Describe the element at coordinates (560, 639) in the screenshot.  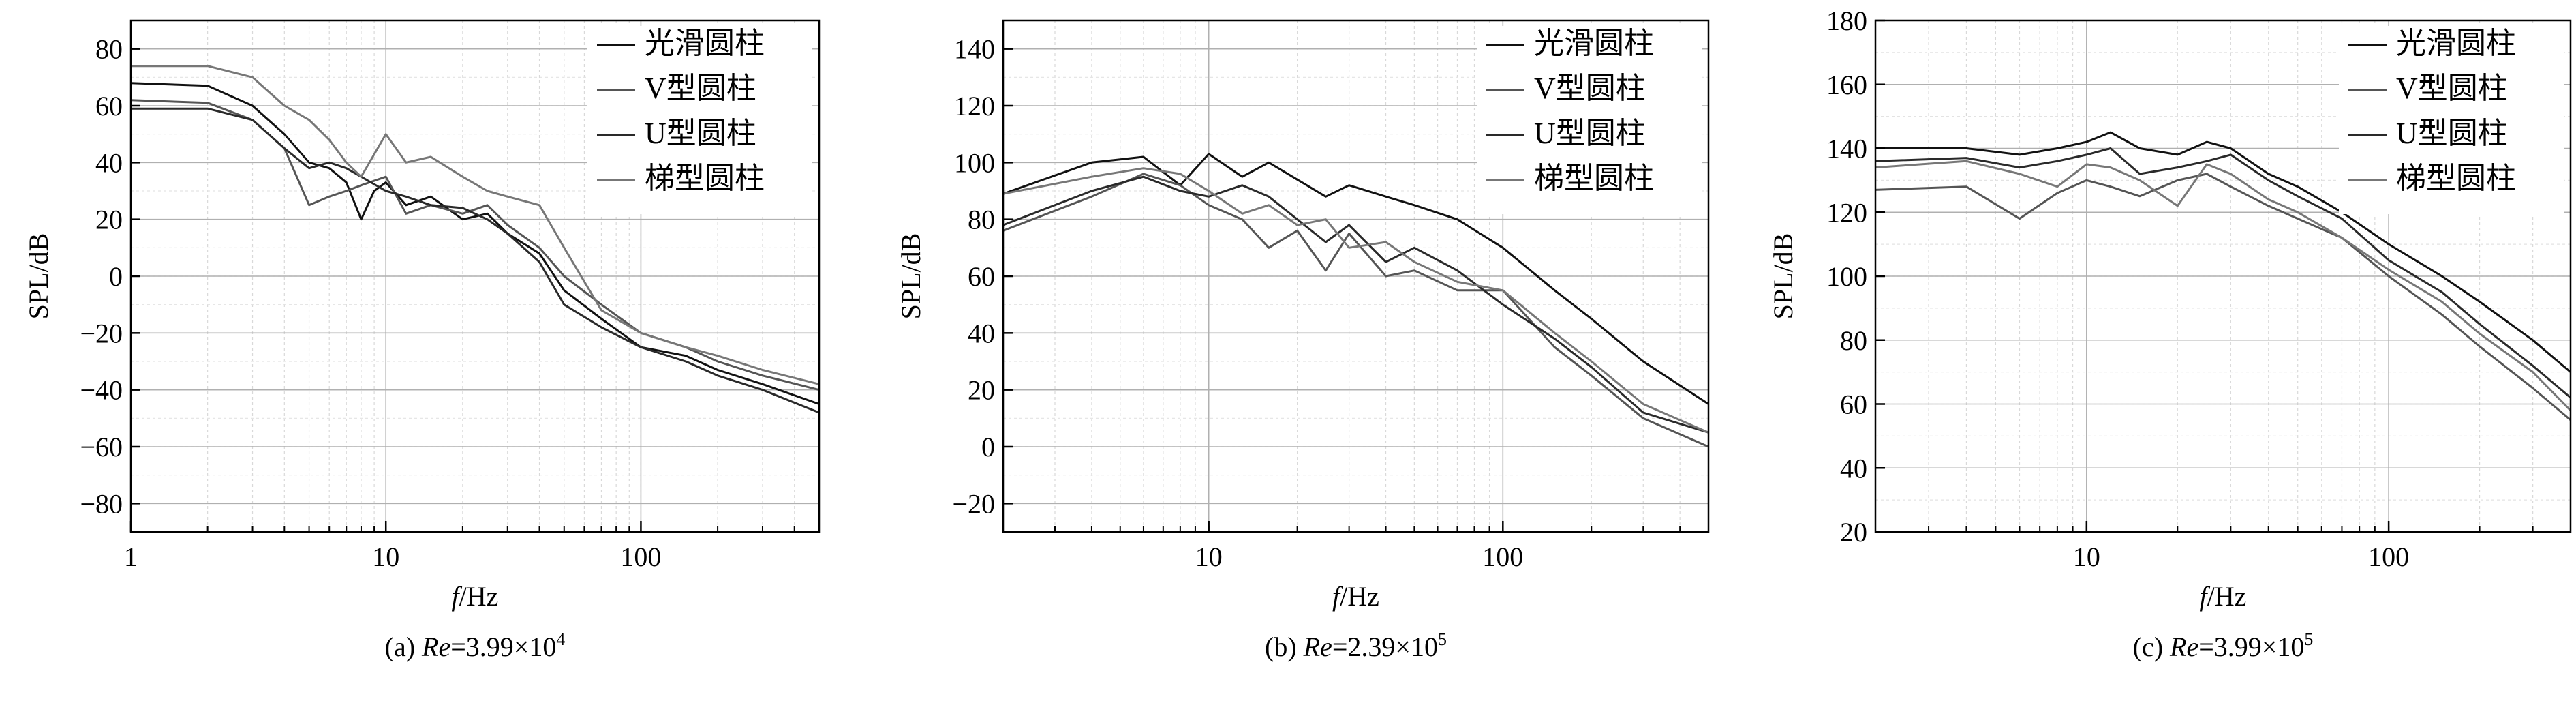
I see `caption-exponent: 4` at that location.